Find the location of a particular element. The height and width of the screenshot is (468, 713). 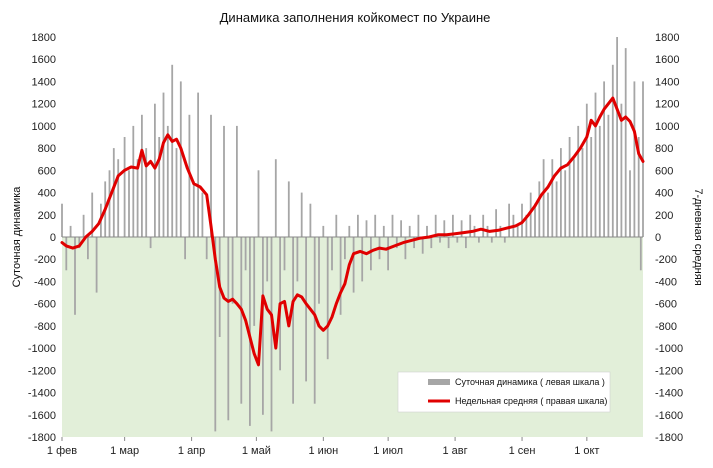

legend-bar-swatch is located at coordinates (439, 382).